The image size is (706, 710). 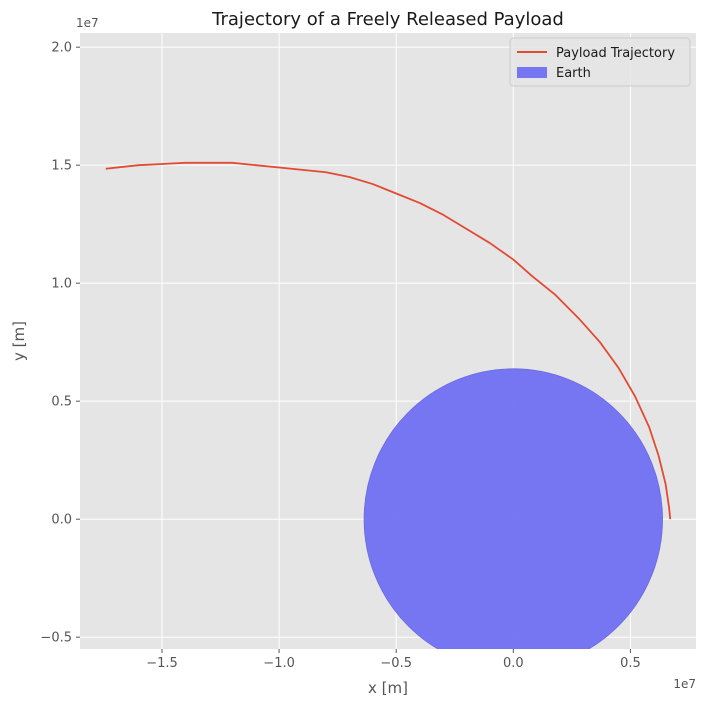 I want to click on x-tick-label: 0.0, so click(x=513, y=663).